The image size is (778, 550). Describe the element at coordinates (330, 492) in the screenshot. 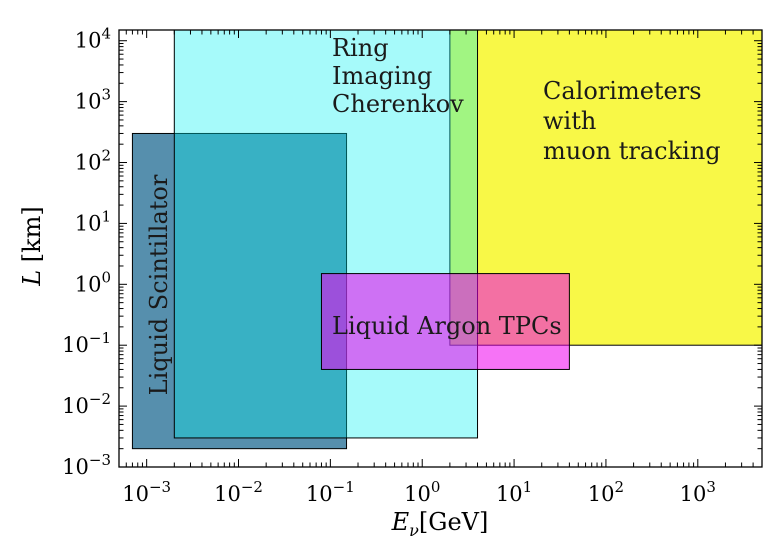

I see `x-tick-label: 10⁻¹` at that location.